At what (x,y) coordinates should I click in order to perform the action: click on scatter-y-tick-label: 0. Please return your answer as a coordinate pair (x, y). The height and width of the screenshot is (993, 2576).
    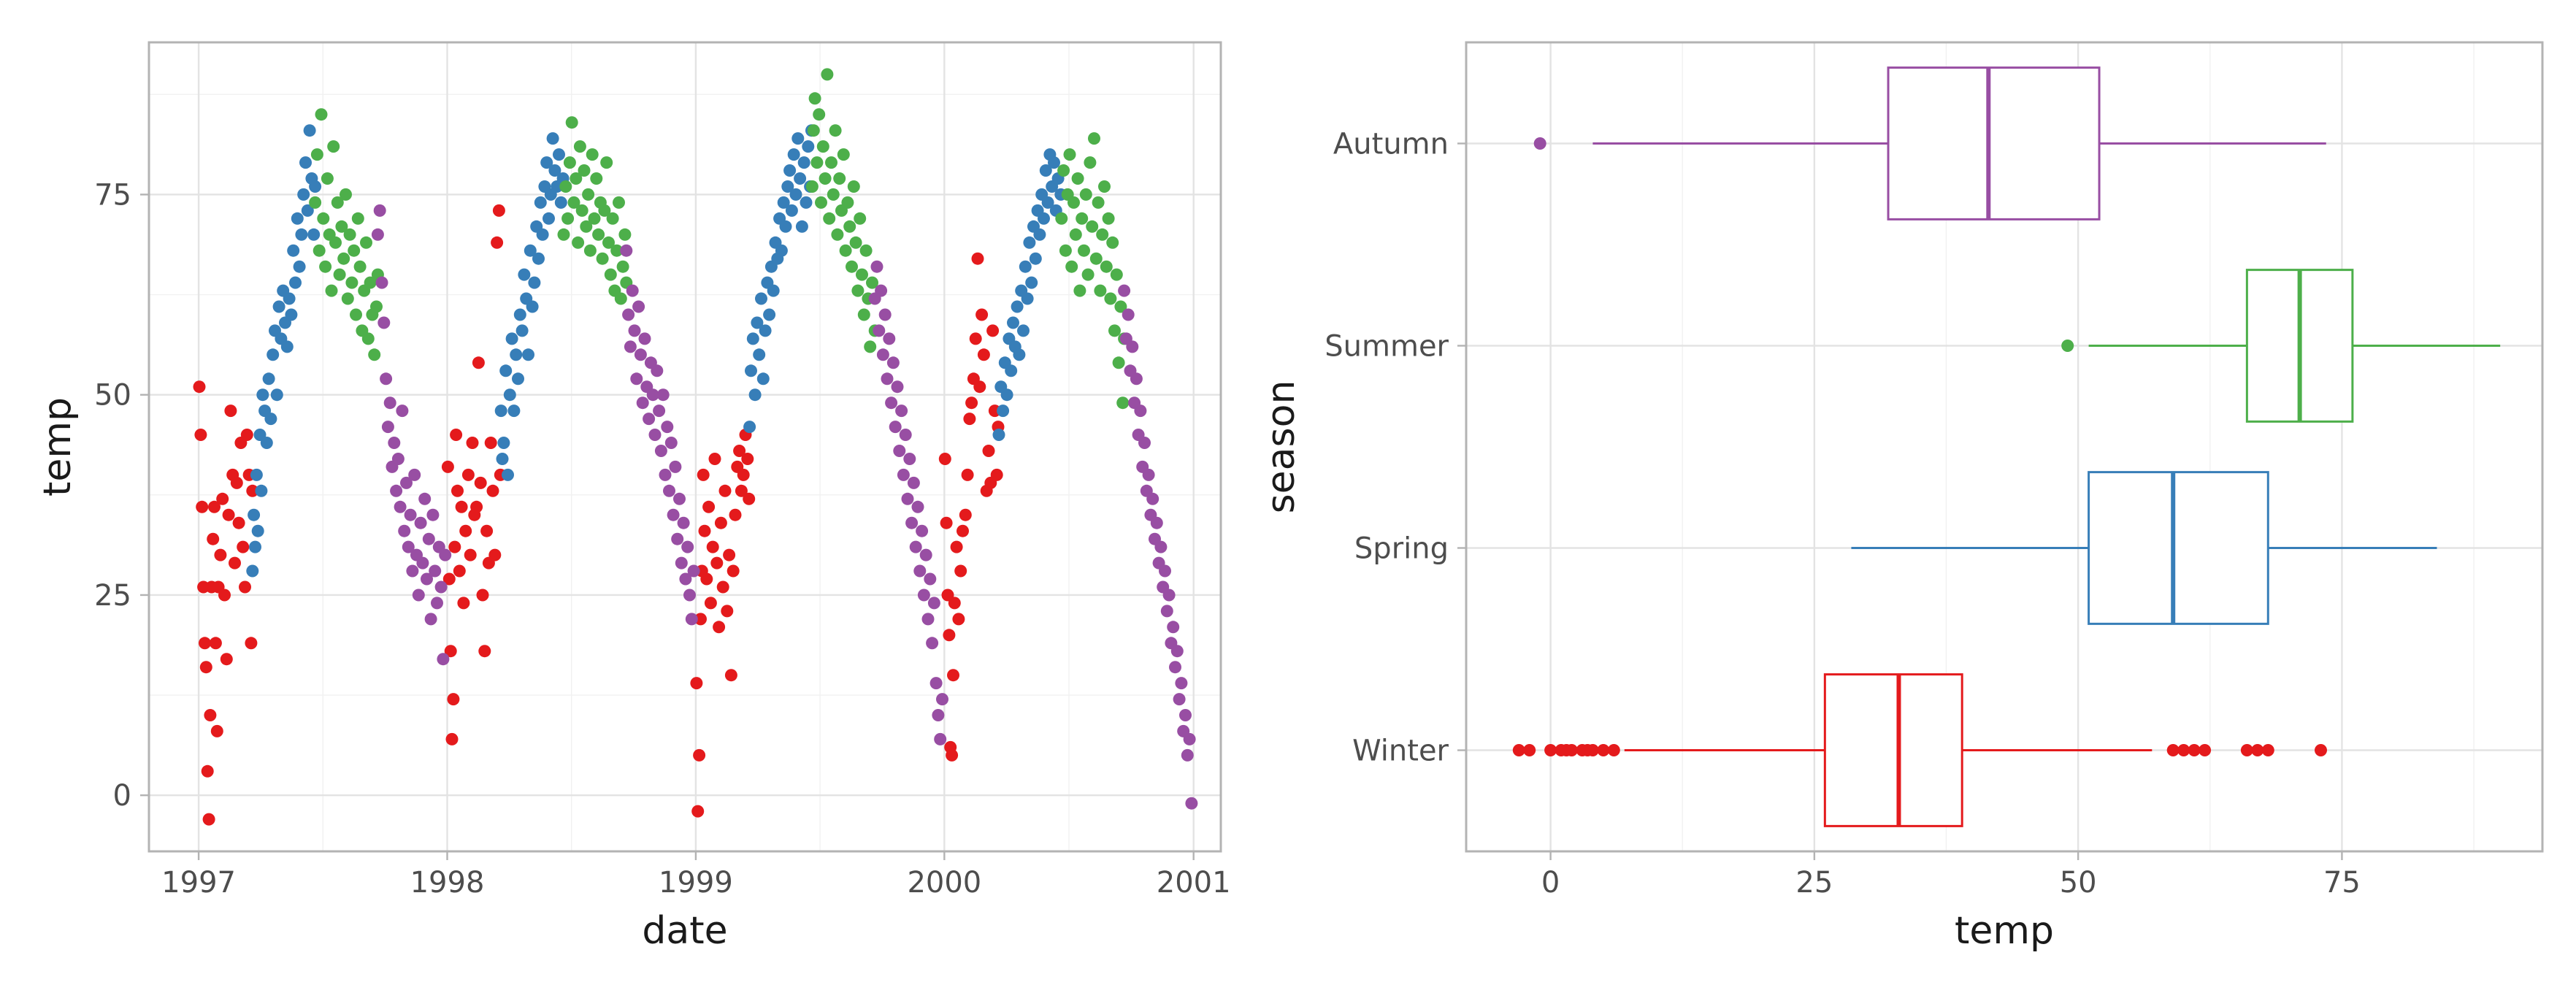
    Looking at the image, I should click on (122, 796).